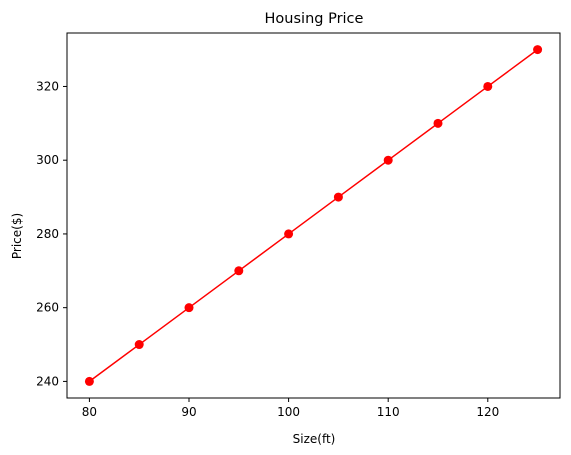 The height and width of the screenshot is (455, 571). What do you see at coordinates (89, 412) in the screenshot?
I see `x-tick-label: 80` at bounding box center [89, 412].